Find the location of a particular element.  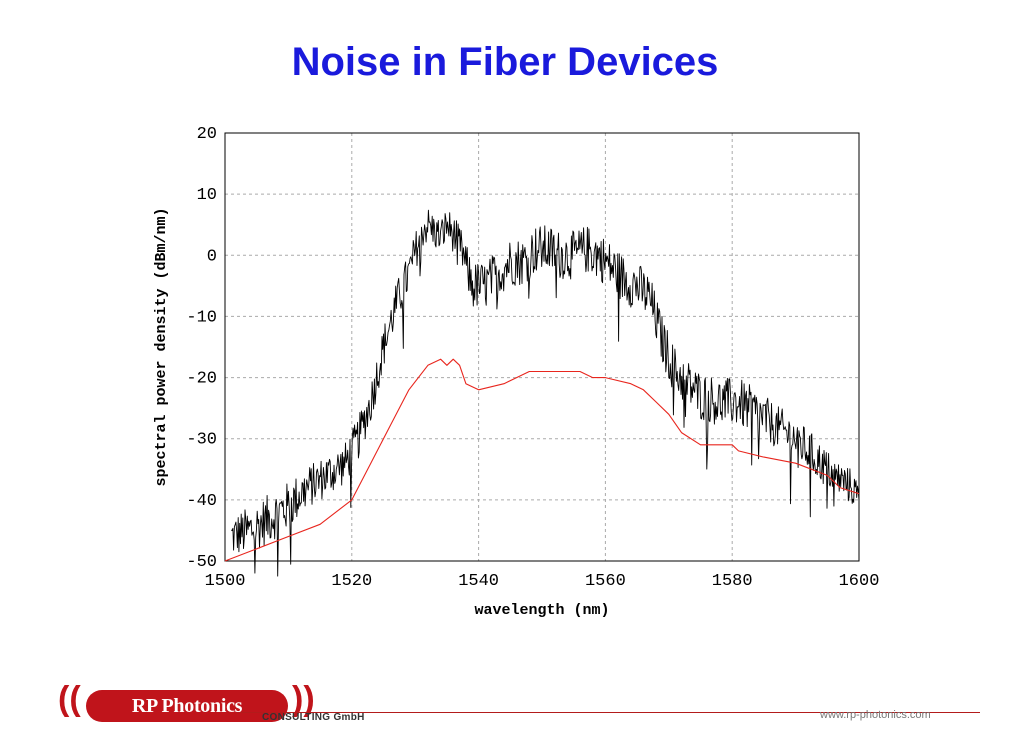

y-tick-label: 20 is located at coordinates (207, 134).